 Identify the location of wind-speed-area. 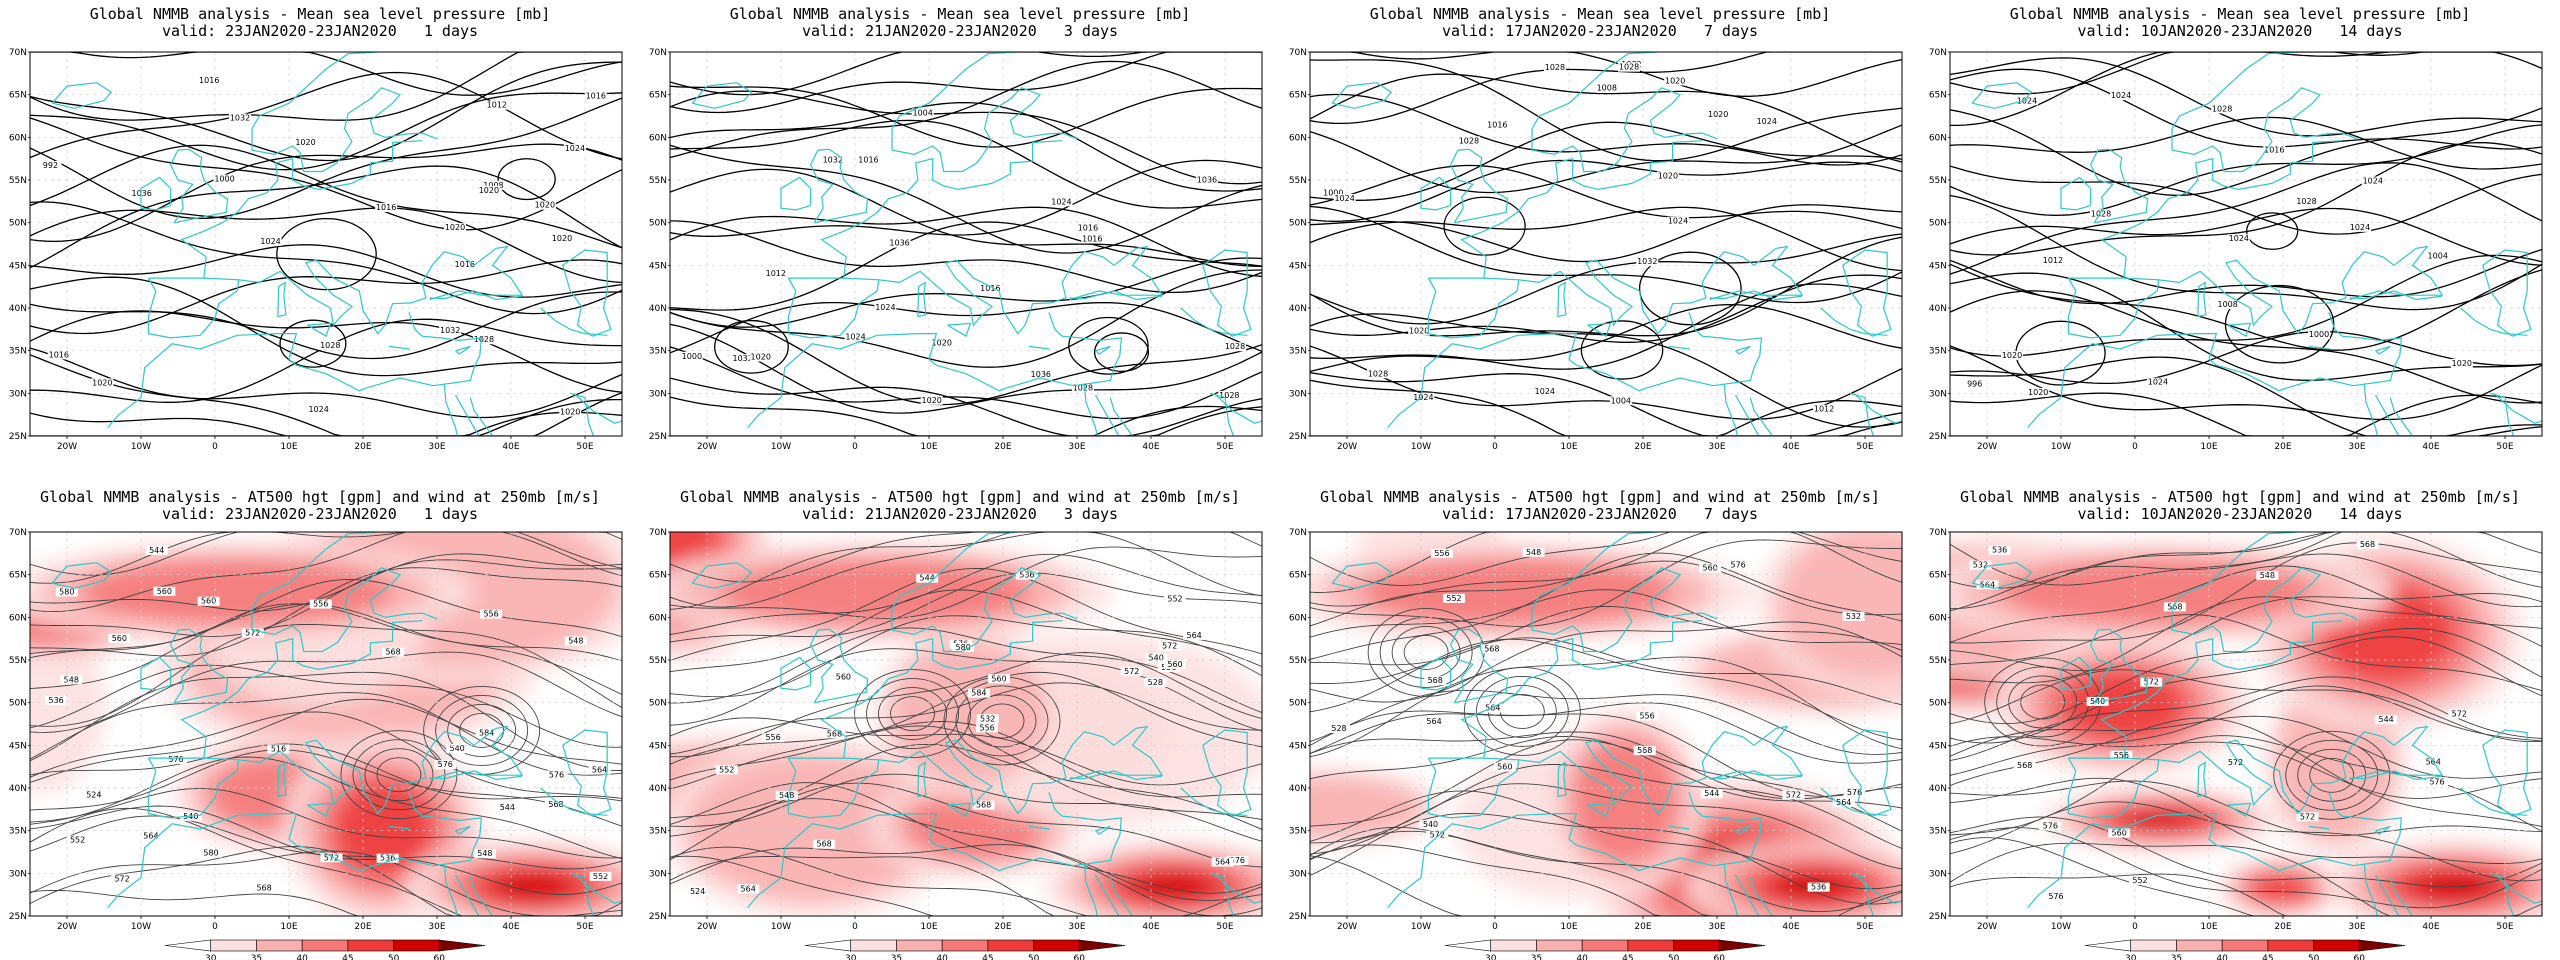
(1173, 886).